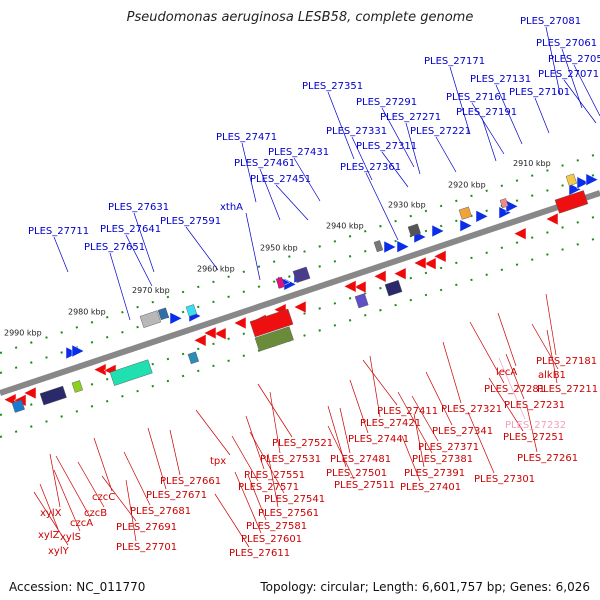  What do you see at coordinates (448, 447) in the screenshot?
I see `reverse-gene-label: PLES_27371` at bounding box center [448, 447].